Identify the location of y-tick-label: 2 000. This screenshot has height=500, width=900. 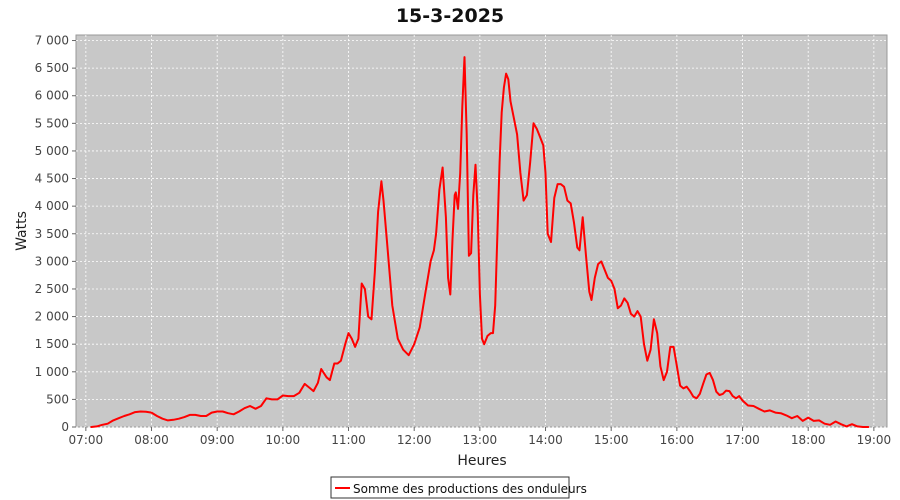
(52, 317).